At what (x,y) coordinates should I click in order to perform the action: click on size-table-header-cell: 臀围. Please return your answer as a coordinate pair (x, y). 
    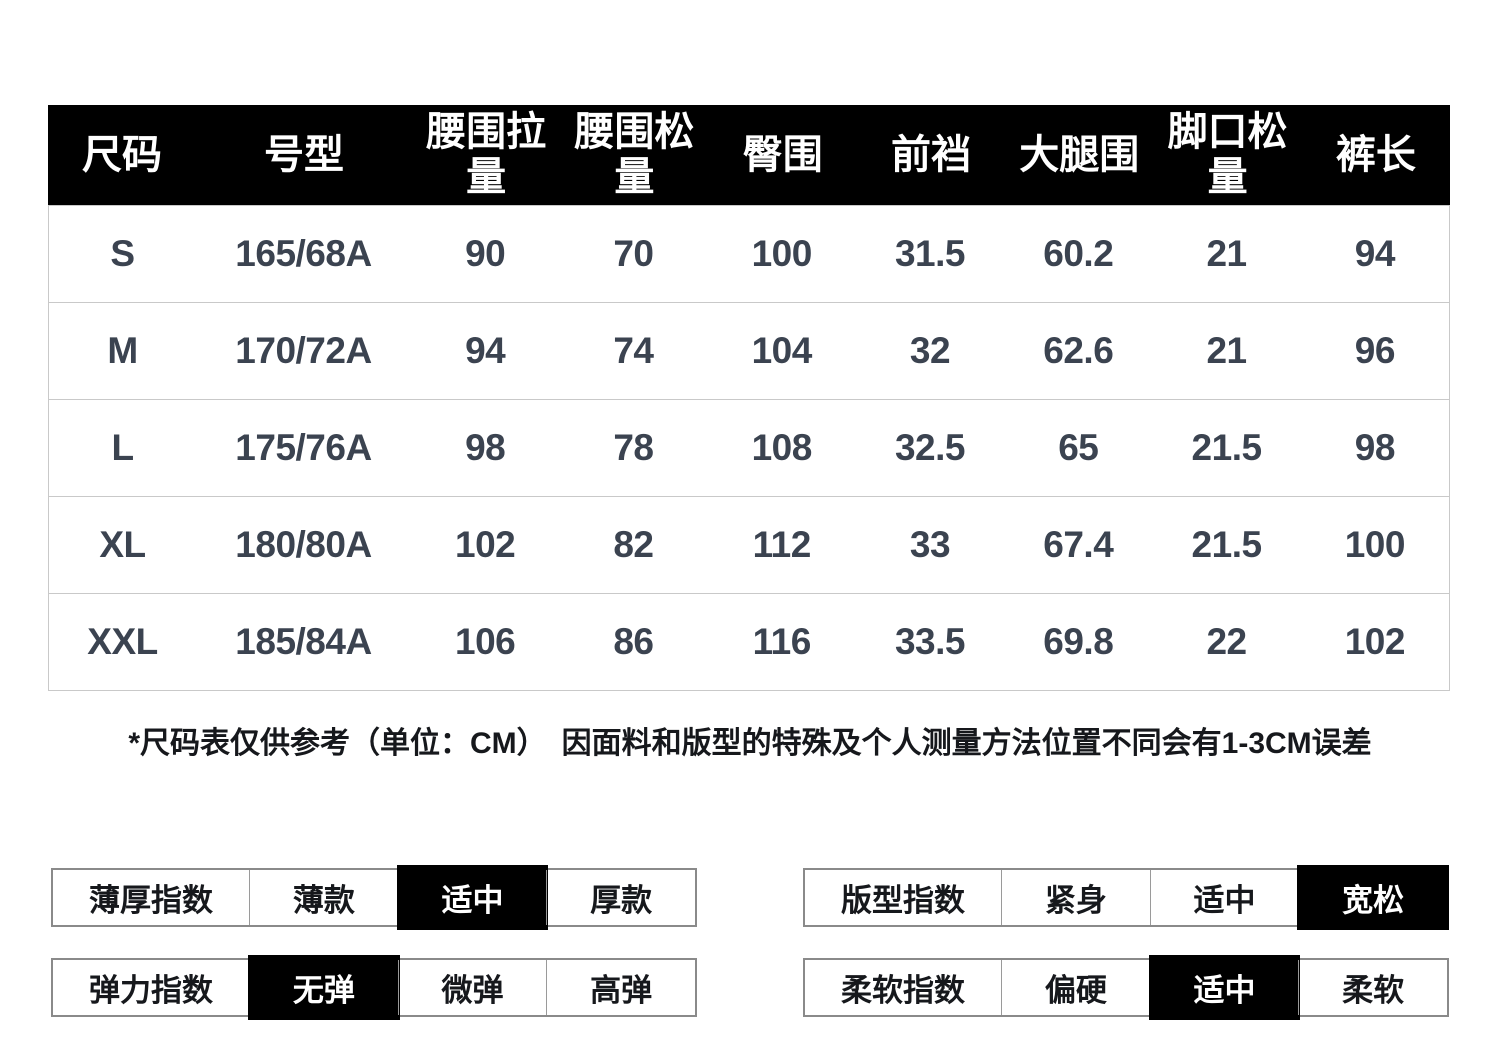
    Looking at the image, I should click on (782, 154).